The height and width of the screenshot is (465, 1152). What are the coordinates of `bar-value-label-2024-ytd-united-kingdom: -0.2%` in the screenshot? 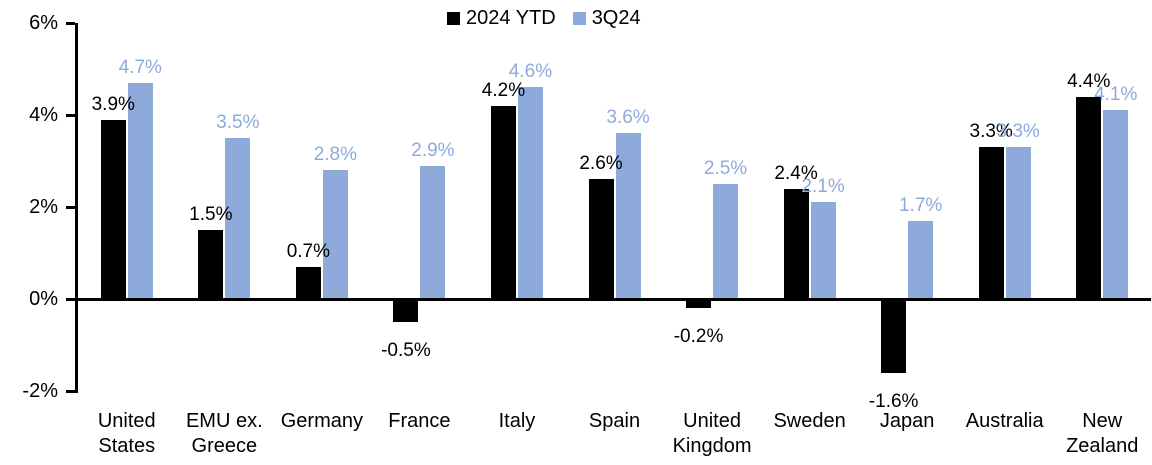 It's located at (698, 337).